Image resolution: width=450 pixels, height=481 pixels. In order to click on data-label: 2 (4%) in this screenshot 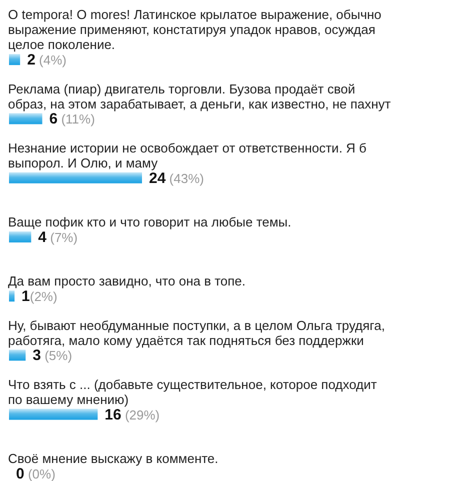, I will do `click(46, 59)`.